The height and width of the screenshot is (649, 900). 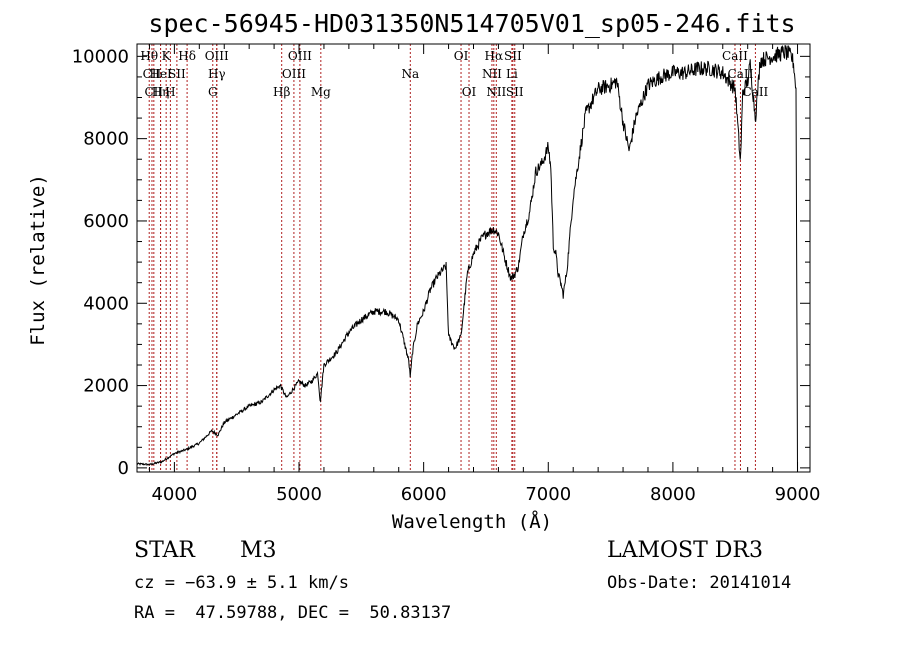 I want to click on spectral-line-label: H, so click(x=170, y=92).